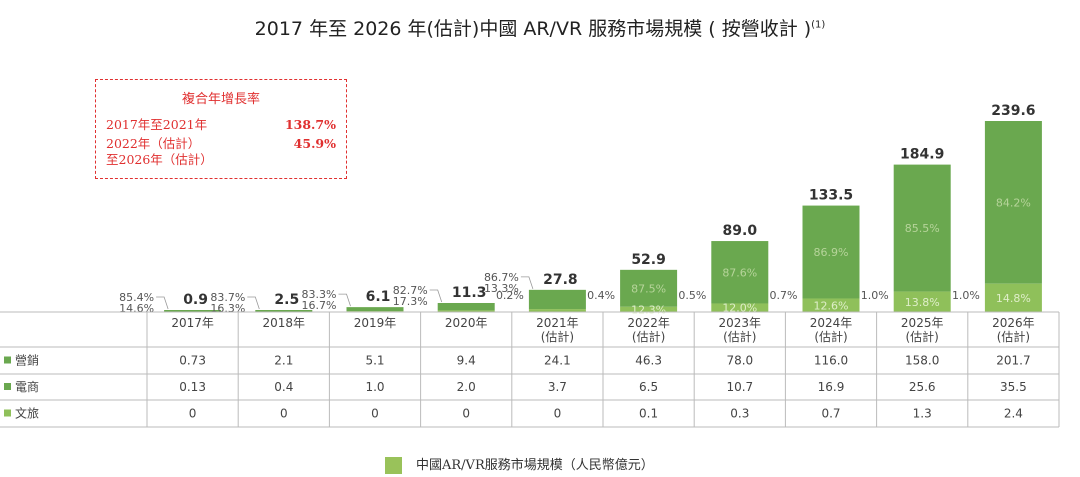  Describe the element at coordinates (922, 387) in the screenshot. I see `table-cell: 25.6` at that location.